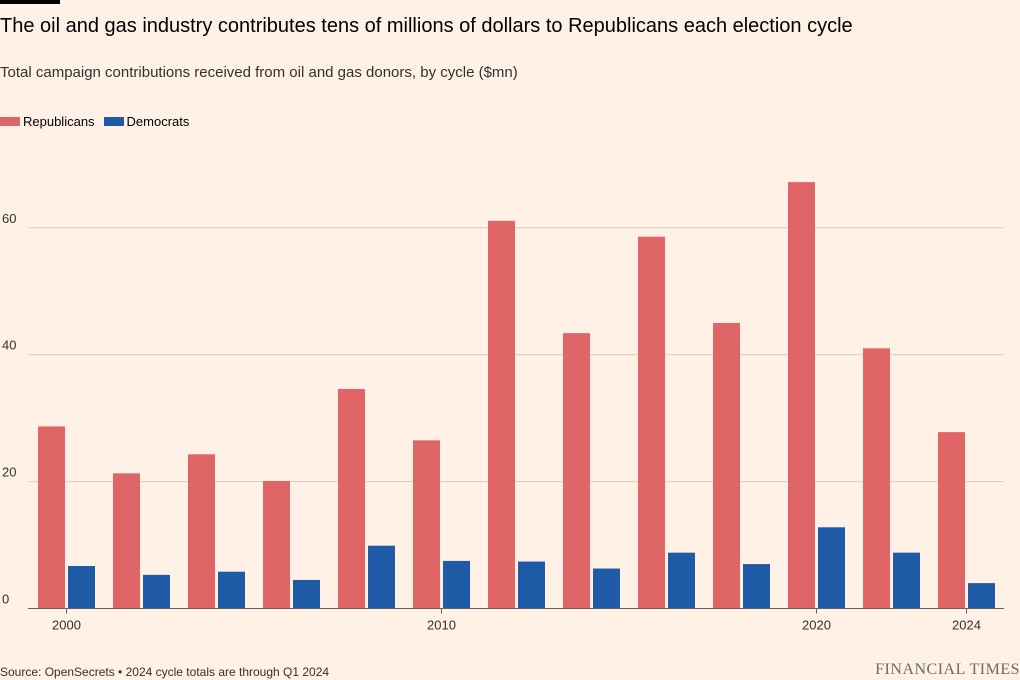  What do you see at coordinates (30, 2) in the screenshot?
I see `brand-topbar` at bounding box center [30, 2].